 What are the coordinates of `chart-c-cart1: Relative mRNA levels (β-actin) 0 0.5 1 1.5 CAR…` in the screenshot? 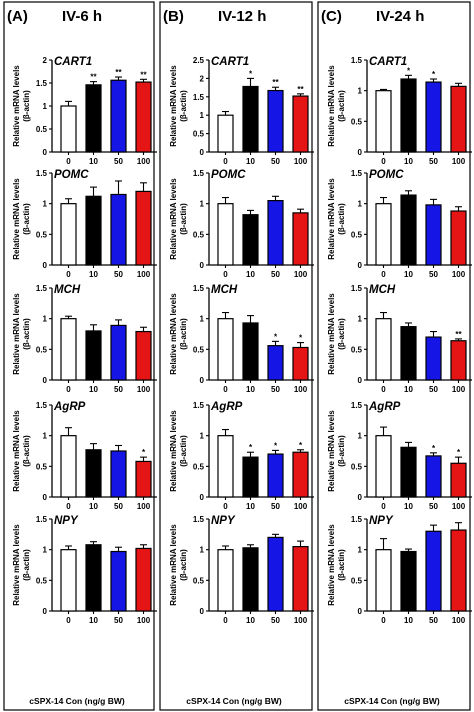 It's located at (399, 111).